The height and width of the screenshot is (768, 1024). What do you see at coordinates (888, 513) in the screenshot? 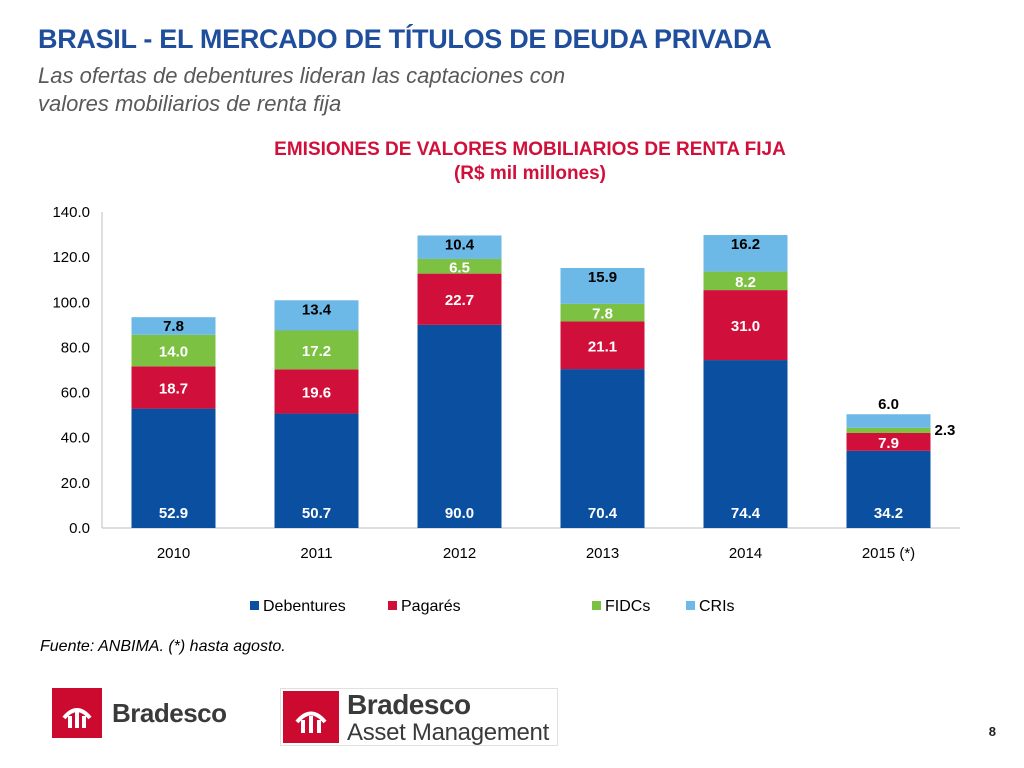
I see `data-label: 34.2` at bounding box center [888, 513].